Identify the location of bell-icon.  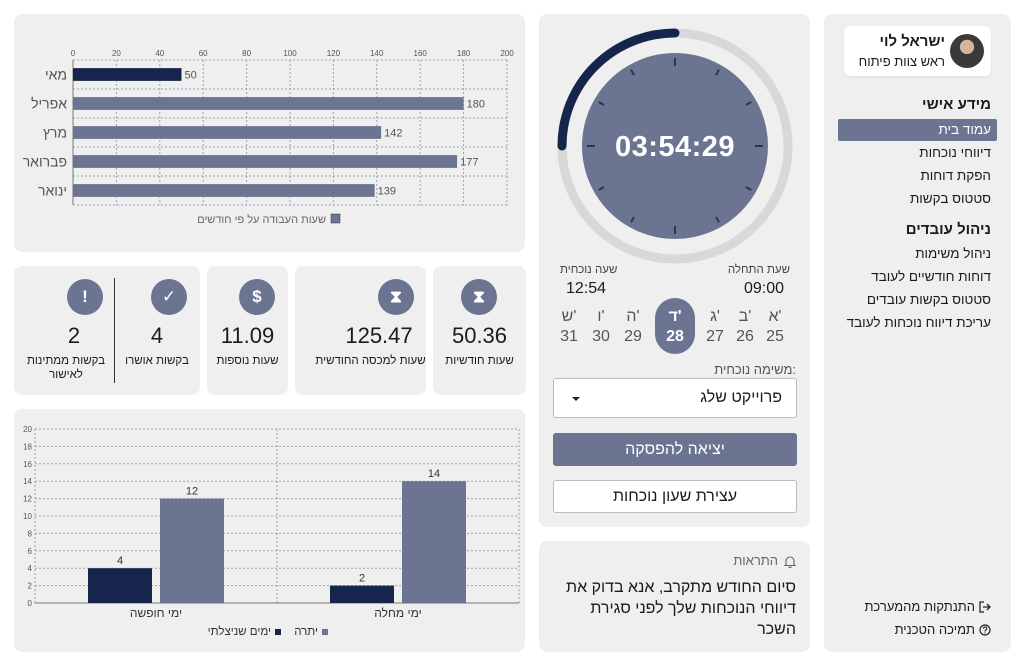
(790, 562).